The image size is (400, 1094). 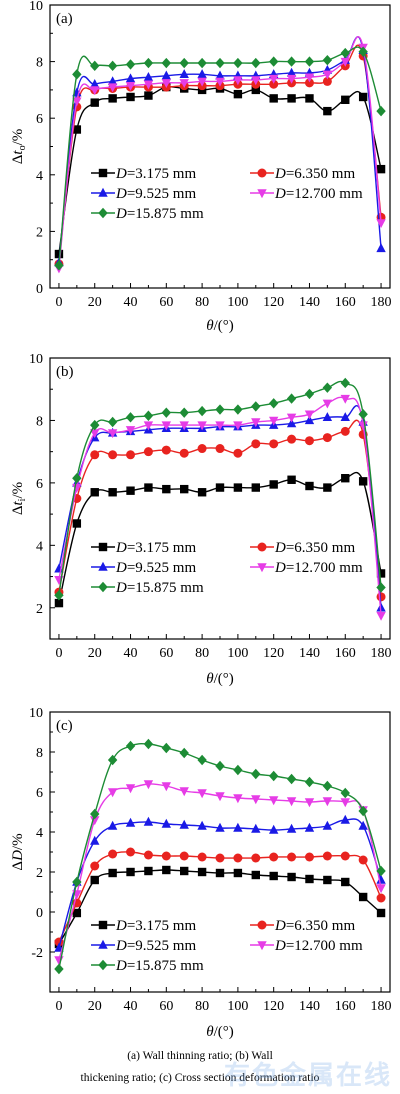 What do you see at coordinates (162, 174) in the screenshot?
I see `legend-entry-text: =3.175 mm` at bounding box center [162, 174].